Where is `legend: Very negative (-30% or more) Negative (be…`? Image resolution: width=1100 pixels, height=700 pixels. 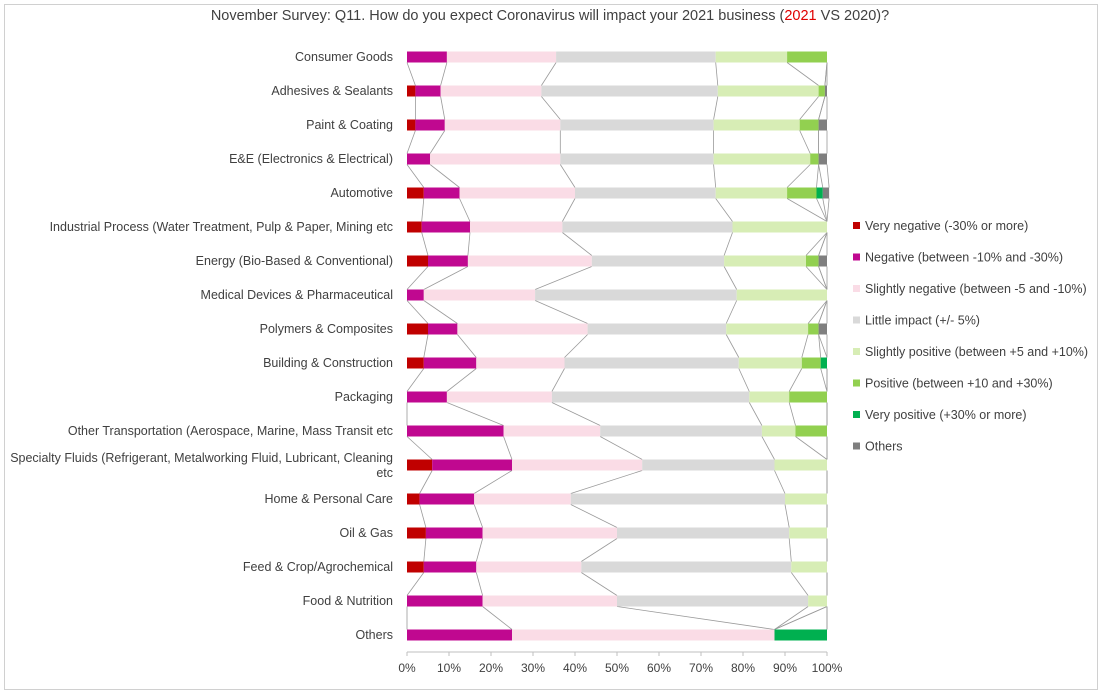
legend: Very negative (-30% or more) Negative (be… is located at coordinates (970, 336).